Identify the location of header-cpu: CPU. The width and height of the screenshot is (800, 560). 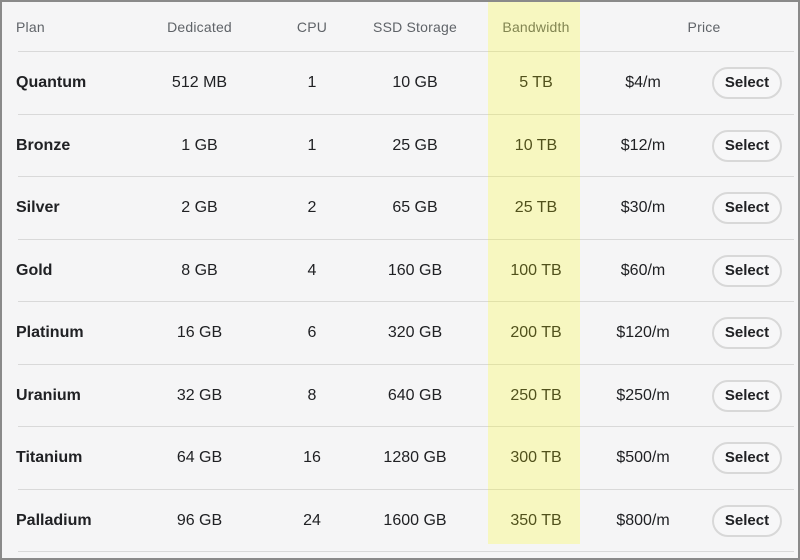
(312, 27).